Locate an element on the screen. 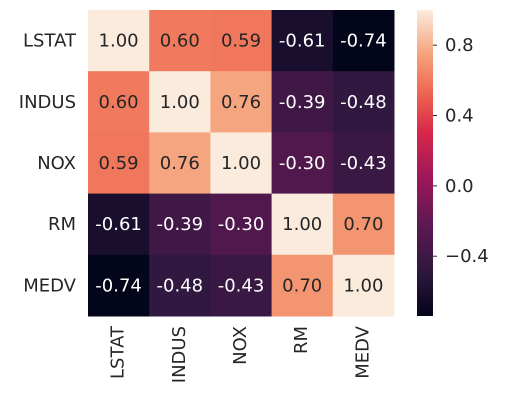  row-label: INDUS is located at coordinates (47, 102).